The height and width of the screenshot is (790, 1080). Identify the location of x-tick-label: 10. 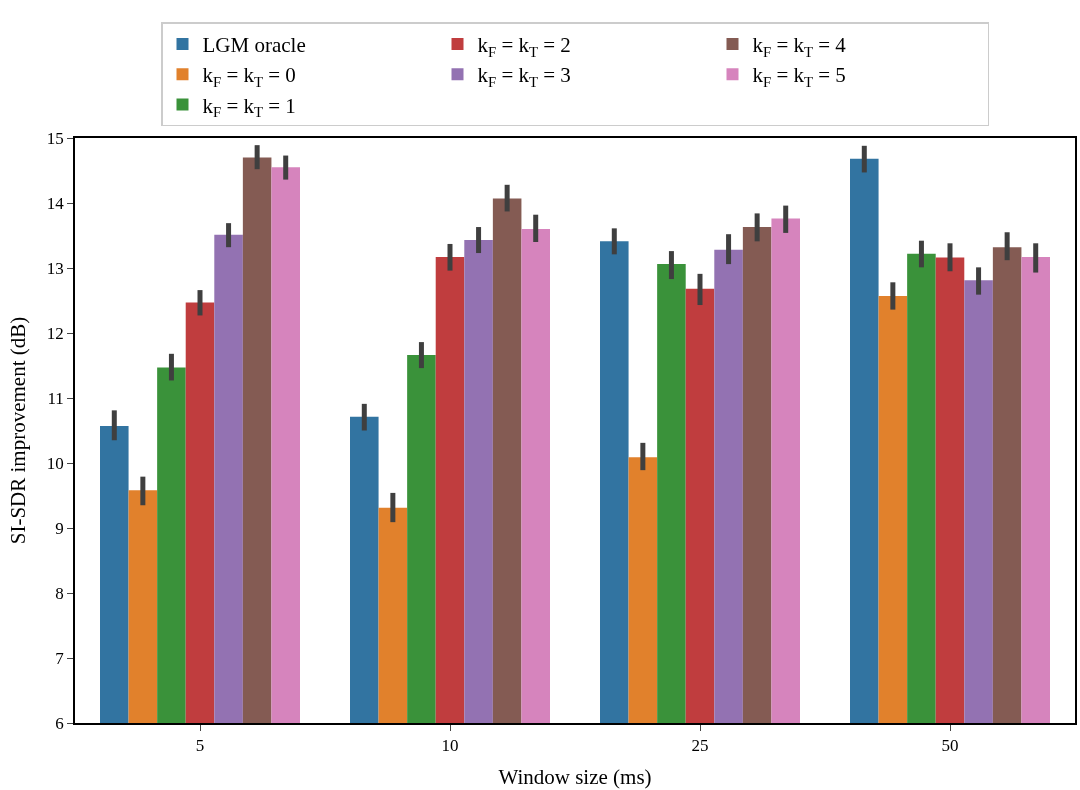
(450, 746).